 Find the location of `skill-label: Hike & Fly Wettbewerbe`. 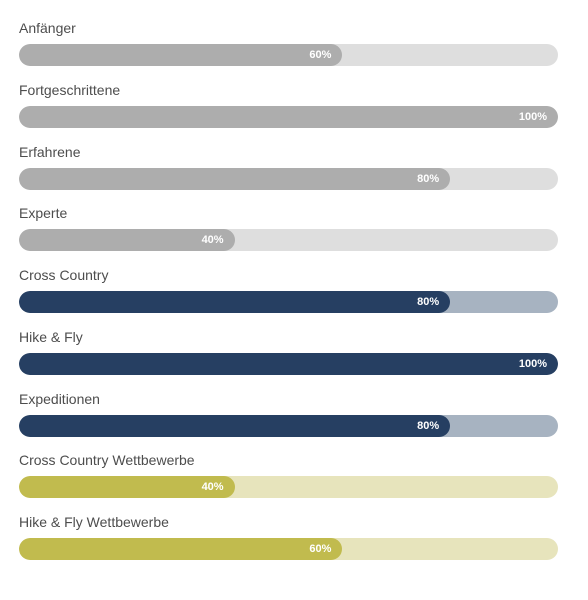

skill-label: Hike & Fly Wettbewerbe is located at coordinates (94, 522).